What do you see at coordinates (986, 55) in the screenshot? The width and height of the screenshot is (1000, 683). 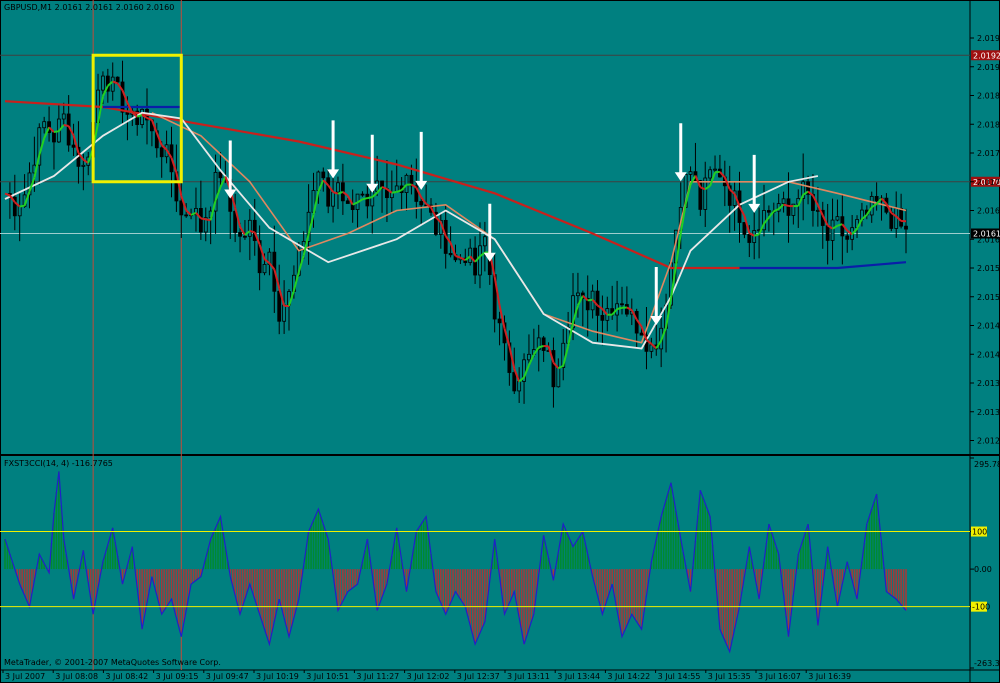 I see `price-level-tag-label: 2.0192` at bounding box center [986, 55].